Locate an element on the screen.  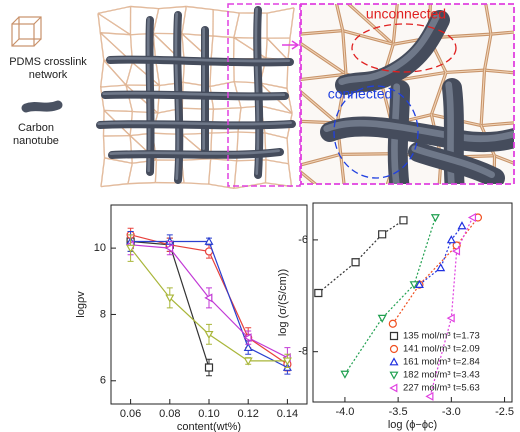
x-tick-label: -4.0 is located at coordinates (344, 412).